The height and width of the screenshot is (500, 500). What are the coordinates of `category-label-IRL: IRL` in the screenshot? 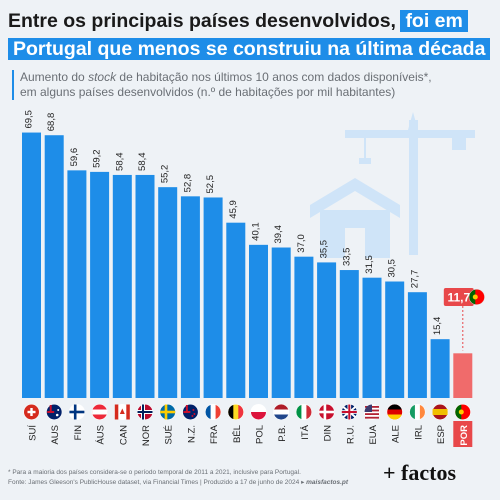 It's located at (418, 432).